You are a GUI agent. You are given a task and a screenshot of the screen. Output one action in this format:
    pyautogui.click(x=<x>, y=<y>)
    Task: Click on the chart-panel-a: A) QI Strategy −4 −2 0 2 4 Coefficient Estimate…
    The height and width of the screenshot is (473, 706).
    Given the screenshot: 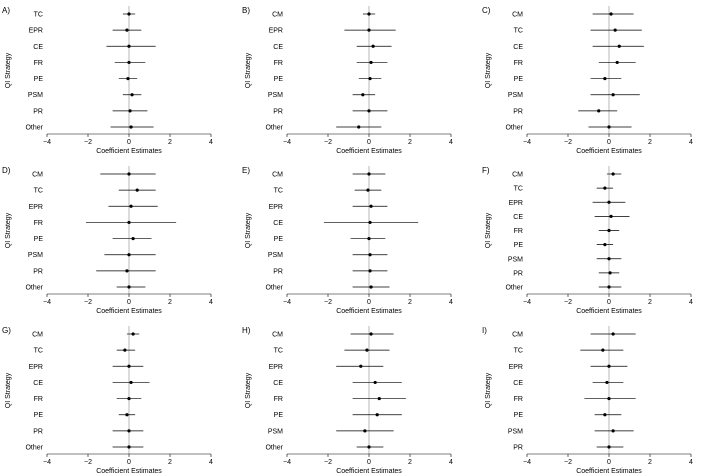 What is the action you would take?
    pyautogui.click(x=107, y=80)
    